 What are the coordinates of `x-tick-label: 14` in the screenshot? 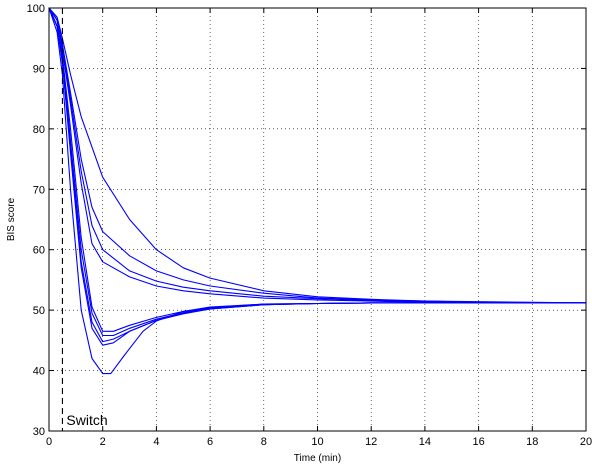 It's located at (425, 442).